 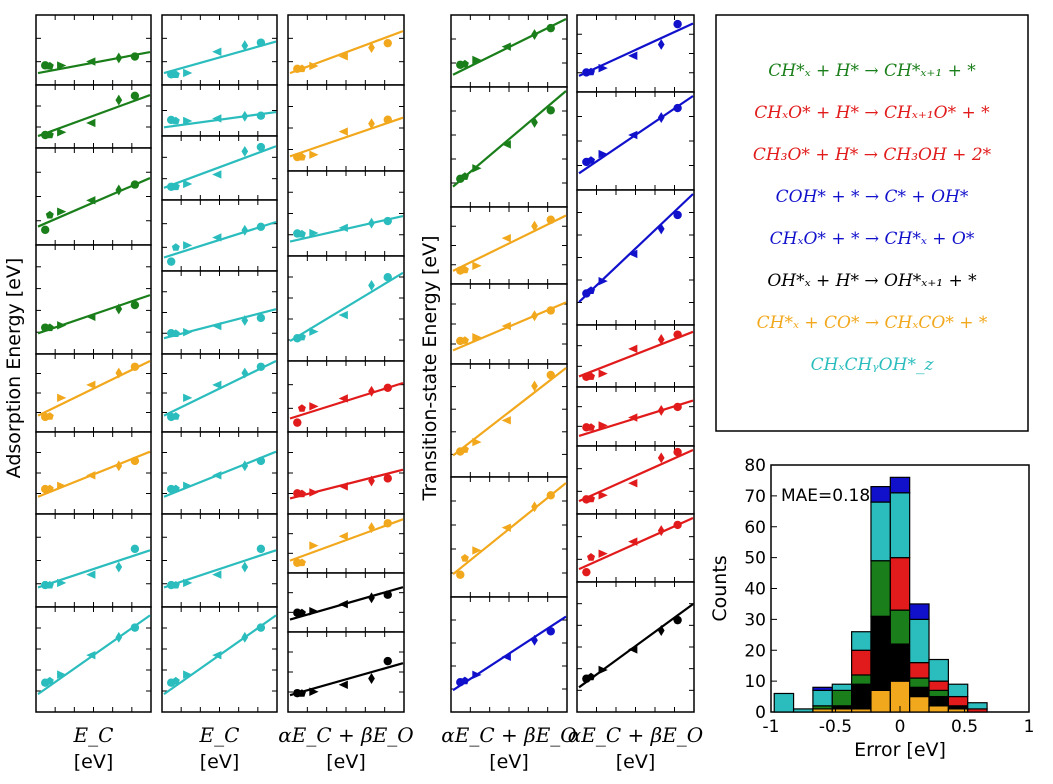 I want to click on mae-annotation: MAE=0.18, so click(x=825, y=496).